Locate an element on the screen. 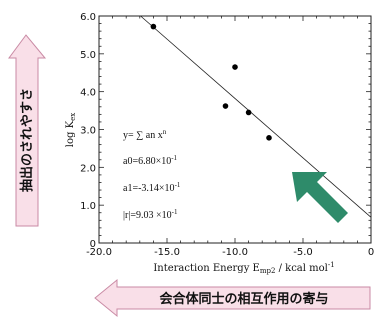 Image resolution: width=377 pixels, height=320 pixels. horizontal-arrow-shape is located at coordinates (232, 298).